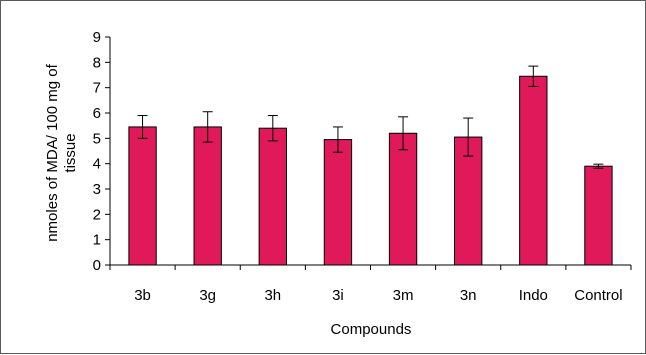 The width and height of the screenshot is (646, 355). I want to click on bar-Indo, so click(533, 170).